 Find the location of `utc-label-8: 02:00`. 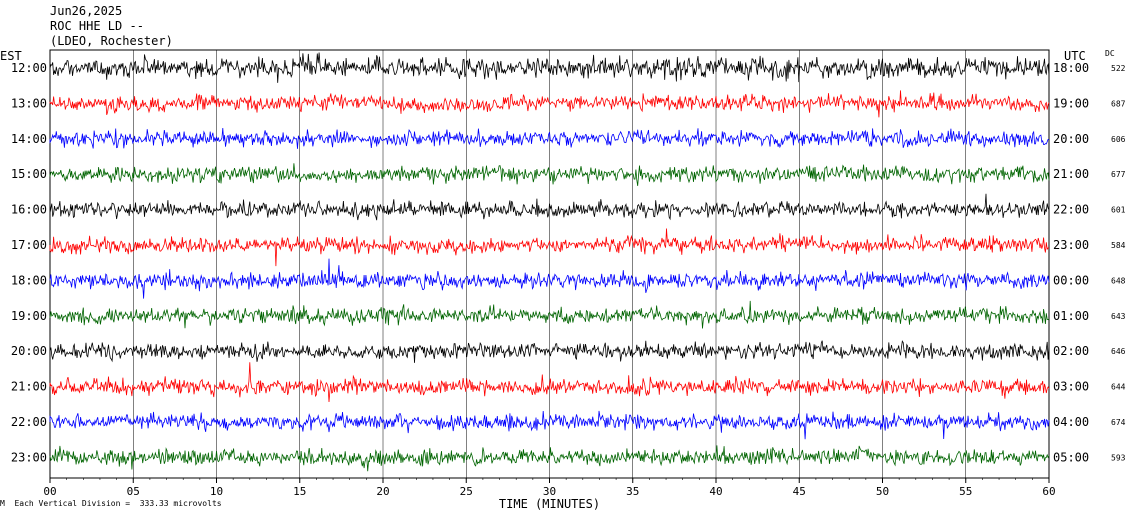

utc-label-8: 02:00 is located at coordinates (1071, 351).